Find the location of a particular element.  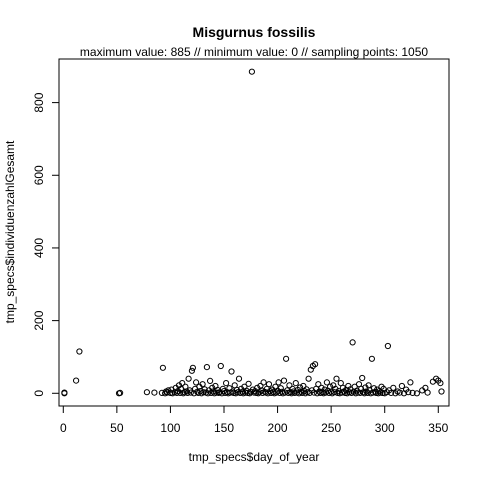

x-tick-label: 300 is located at coordinates (385, 428).